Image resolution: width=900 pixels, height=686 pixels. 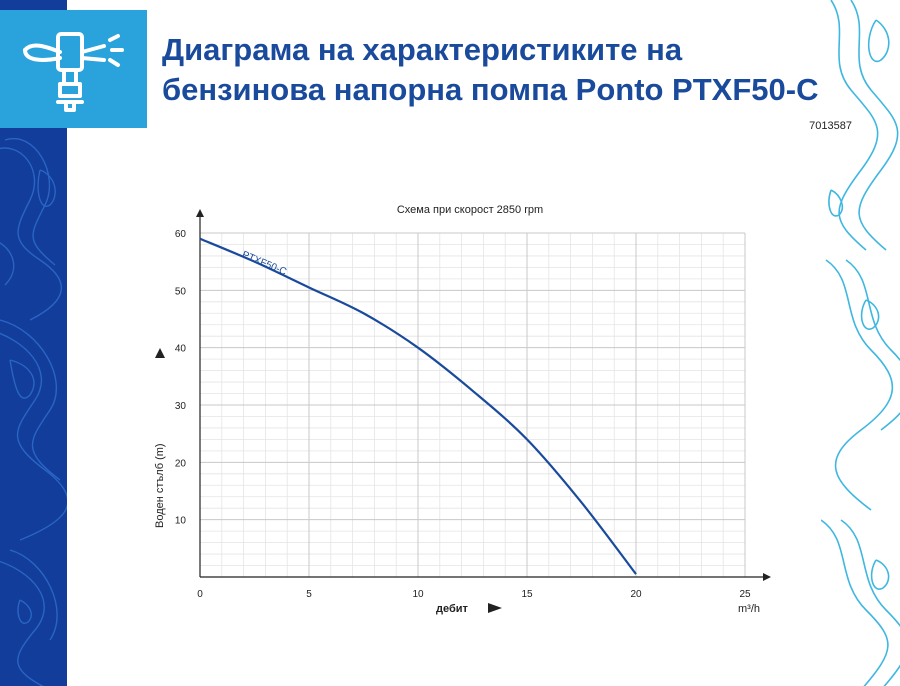 What do you see at coordinates (160, 485) in the screenshot?
I see `y-axis-label: Воден стълб (m)` at bounding box center [160, 485].